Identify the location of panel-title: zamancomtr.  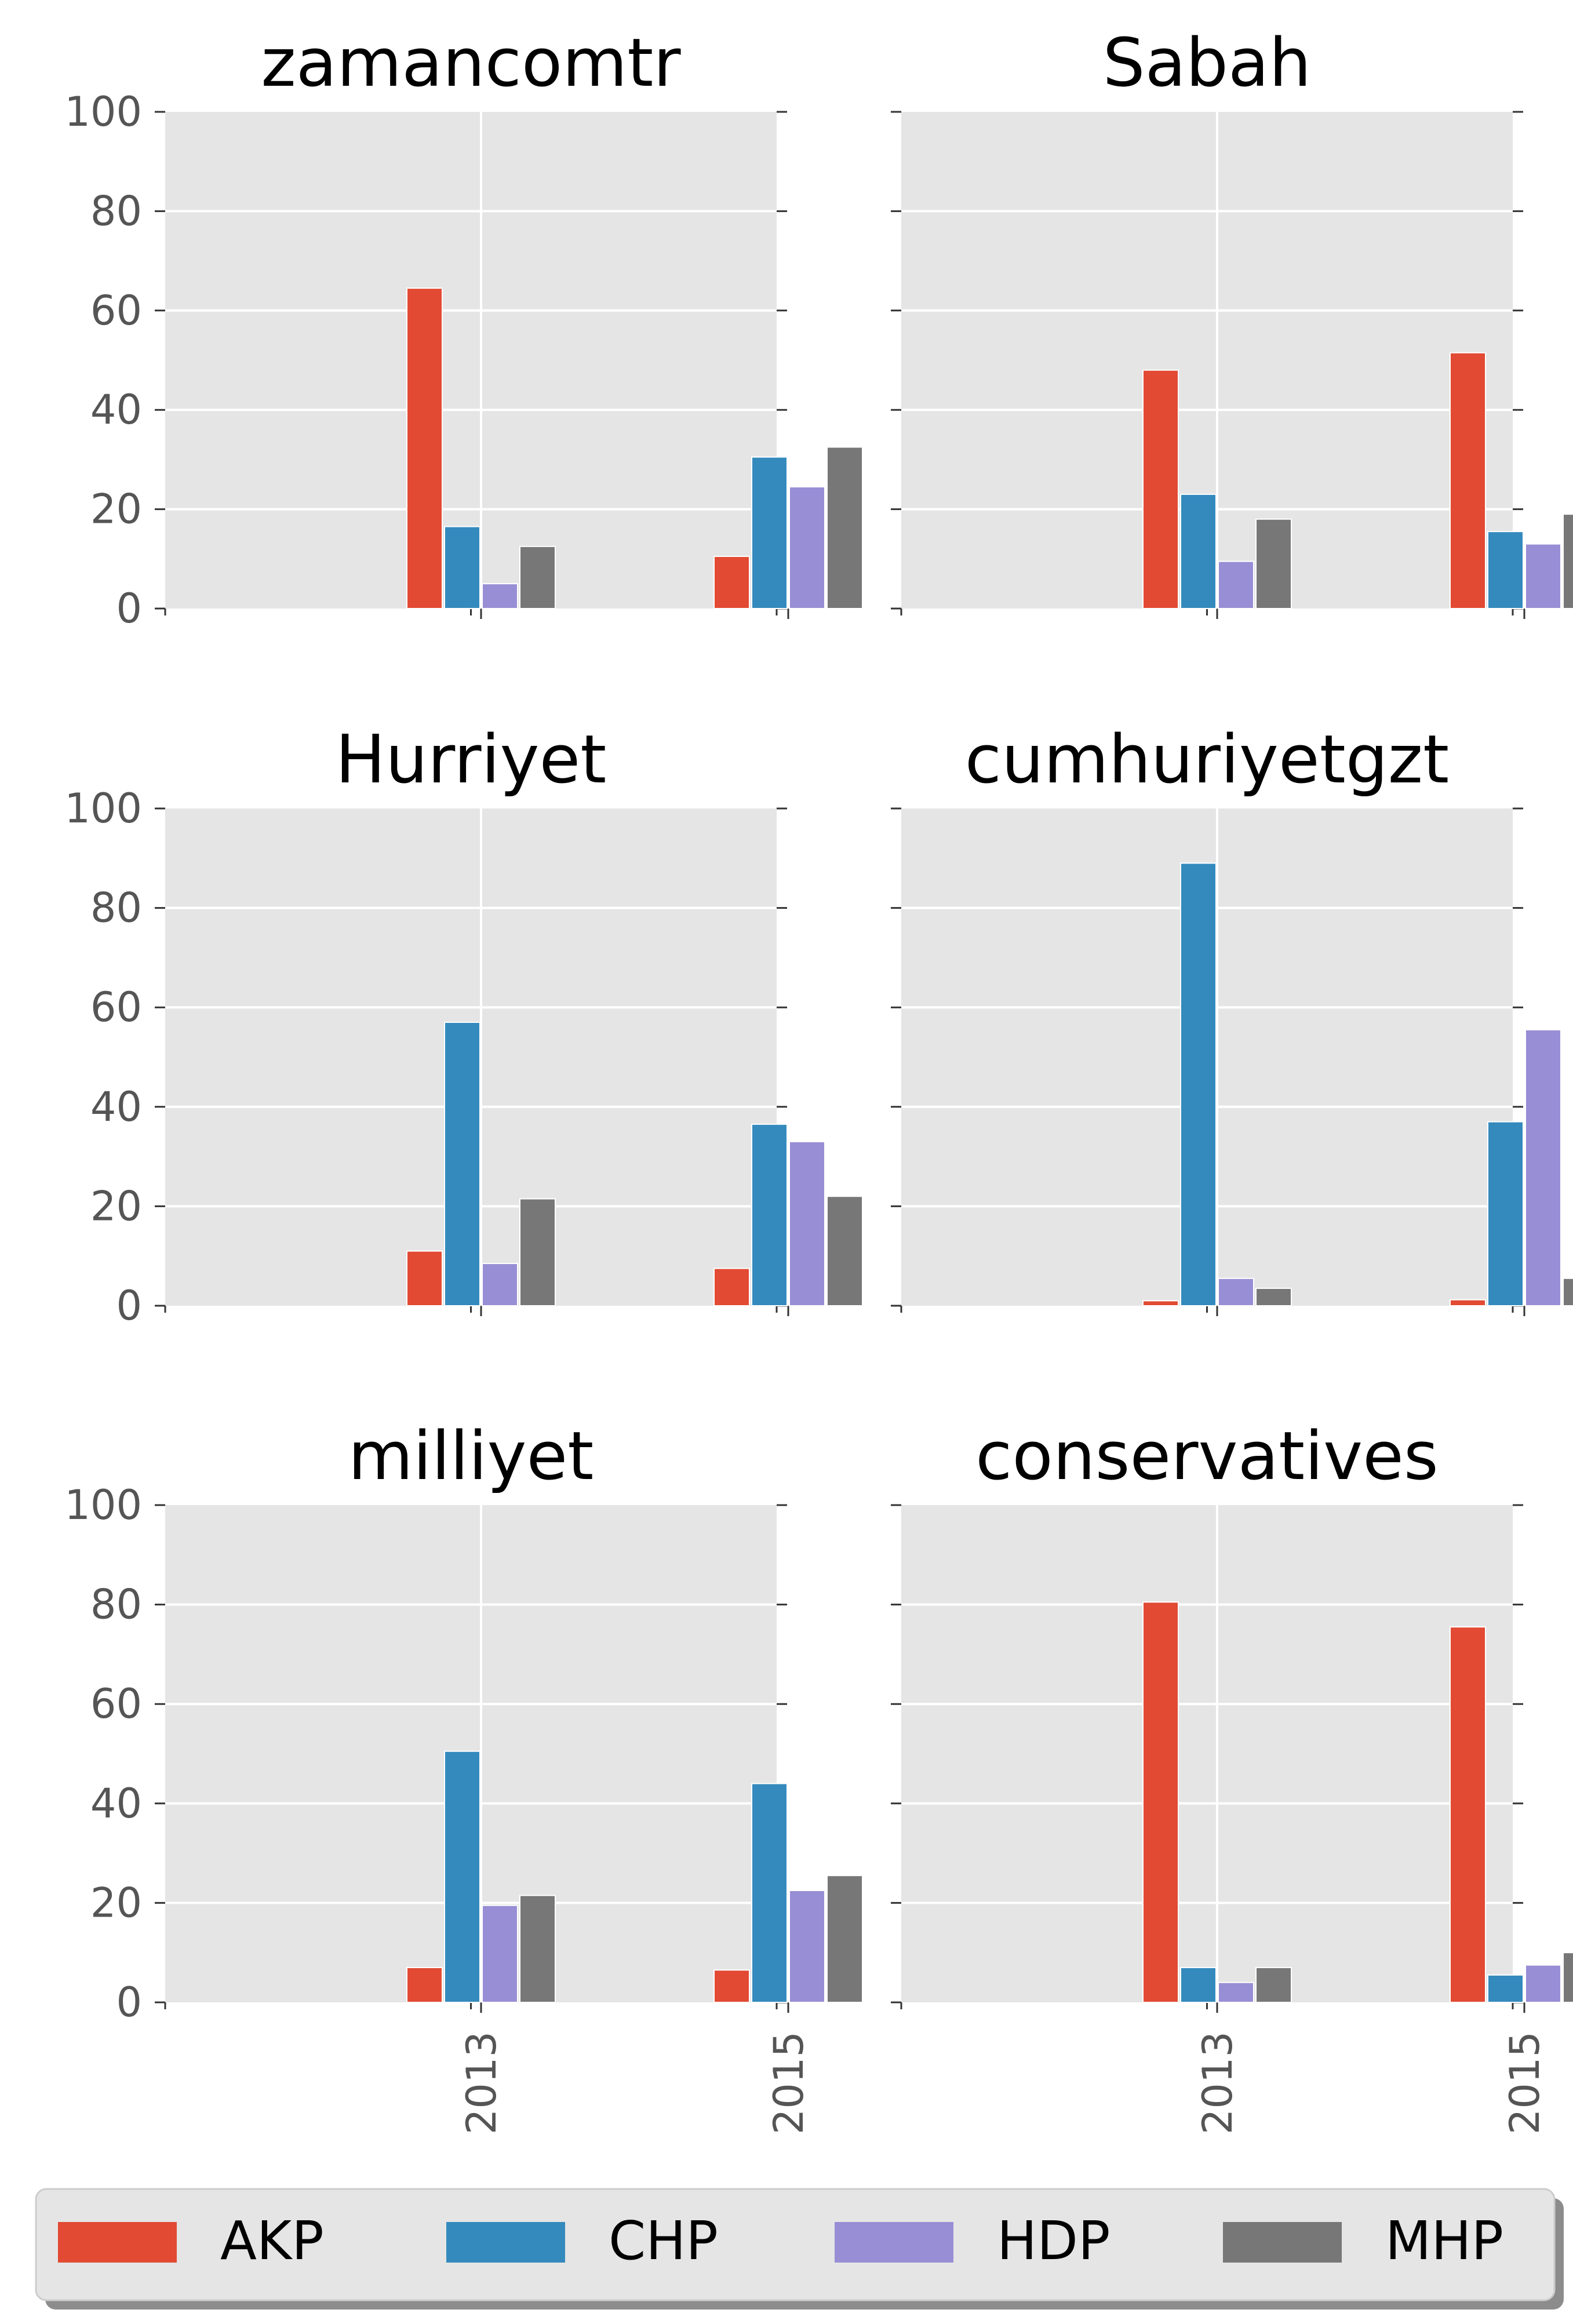
(471, 63).